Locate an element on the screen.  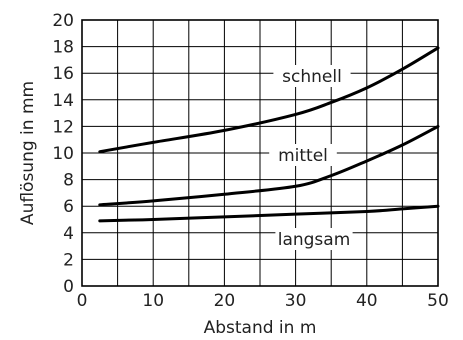
series-label-langsam: langsam is located at coordinates (314, 240).